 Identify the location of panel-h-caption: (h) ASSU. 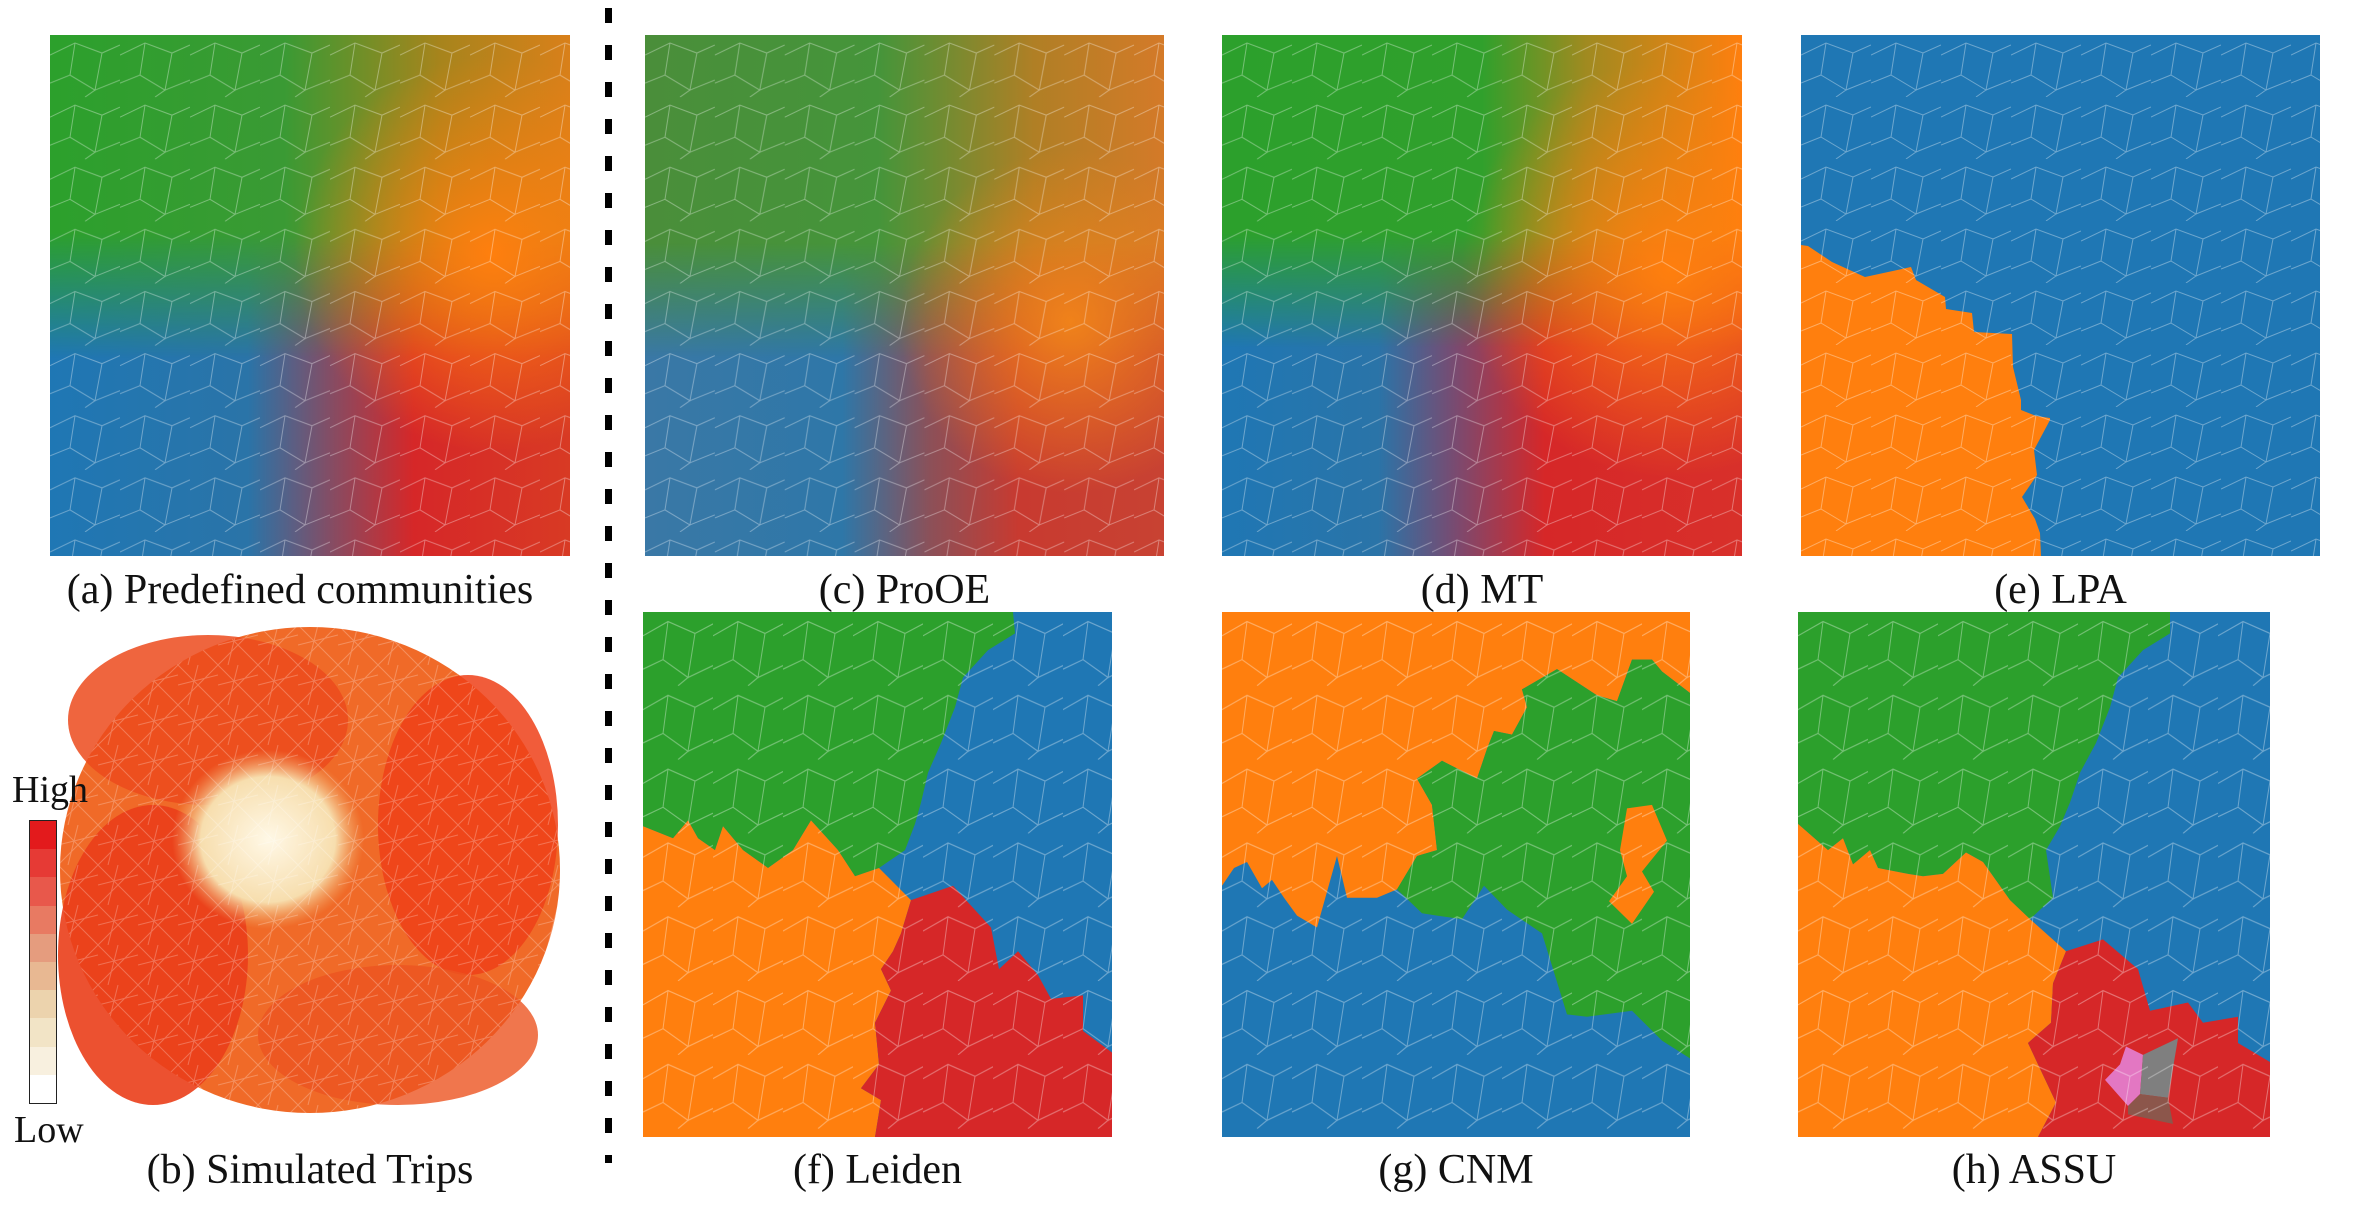
(2034, 1170).